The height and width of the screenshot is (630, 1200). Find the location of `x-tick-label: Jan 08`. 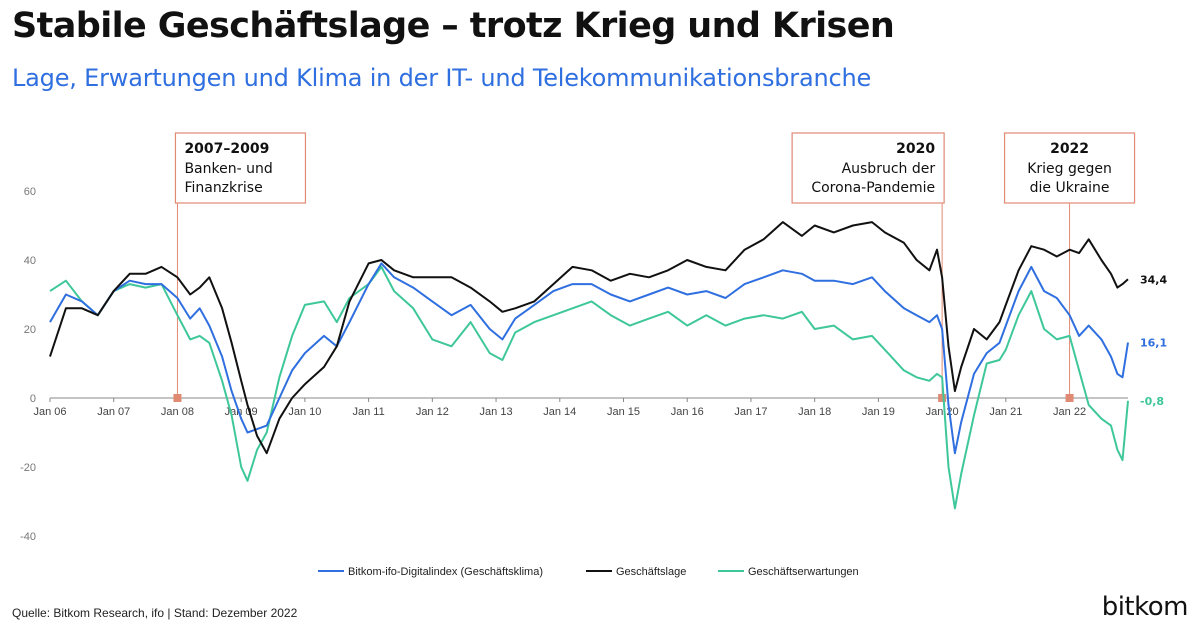

x-tick-label: Jan 08 is located at coordinates (177, 412).